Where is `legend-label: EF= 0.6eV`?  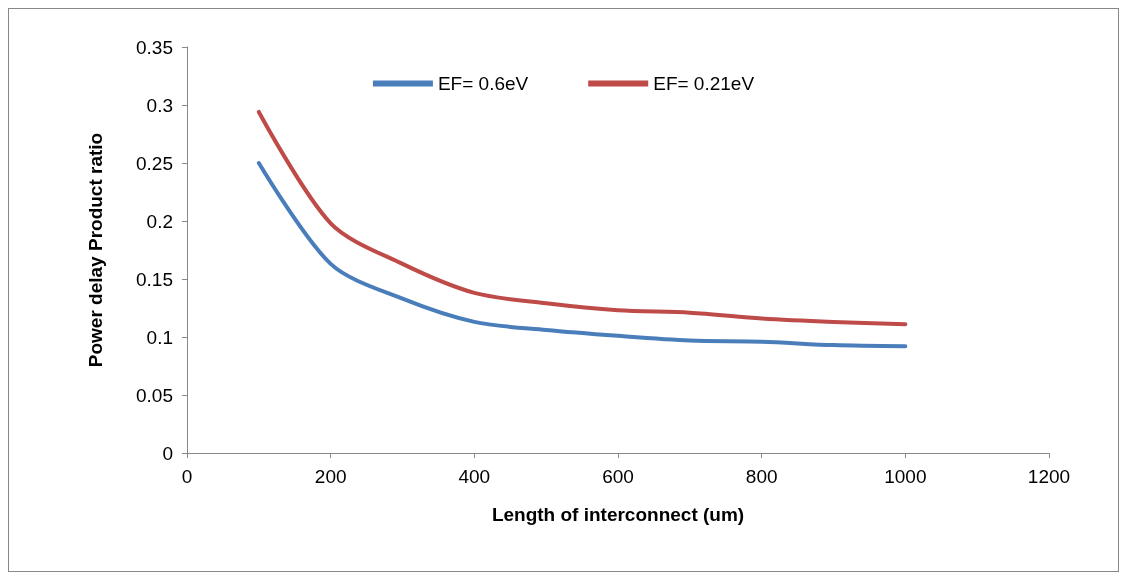
legend-label: EF= 0.6eV is located at coordinates (483, 83).